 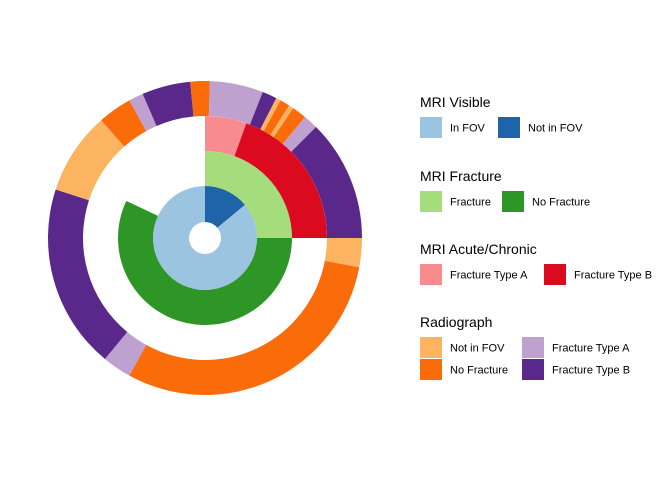 What do you see at coordinates (431, 127) in the screenshot?
I see `legend-swatch-in-fov` at bounding box center [431, 127].